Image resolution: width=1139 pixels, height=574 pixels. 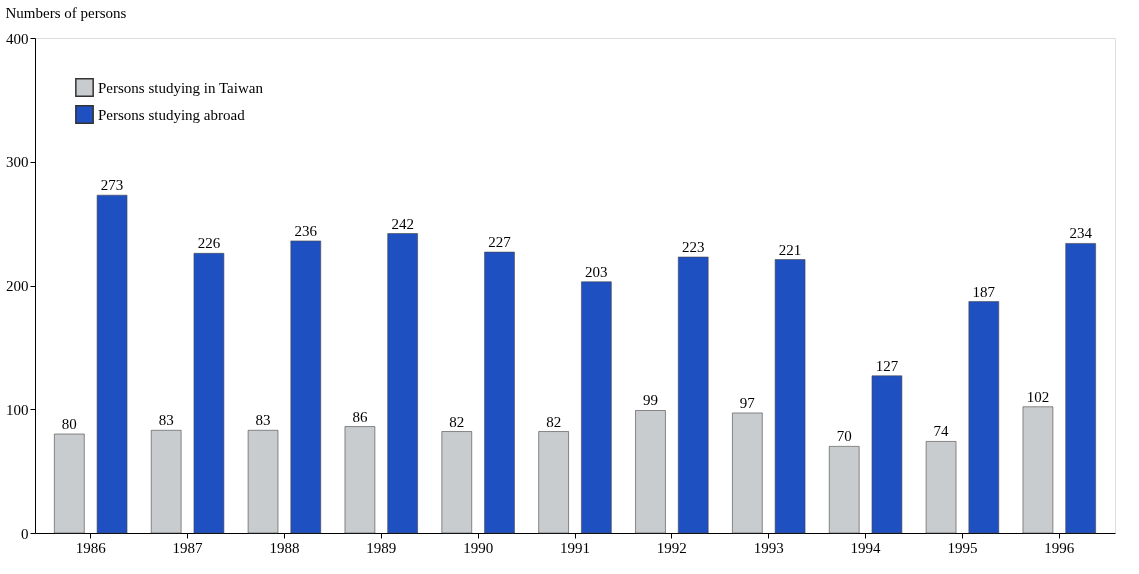 I want to click on x-tick-label: 1996, so click(x=1059, y=547).